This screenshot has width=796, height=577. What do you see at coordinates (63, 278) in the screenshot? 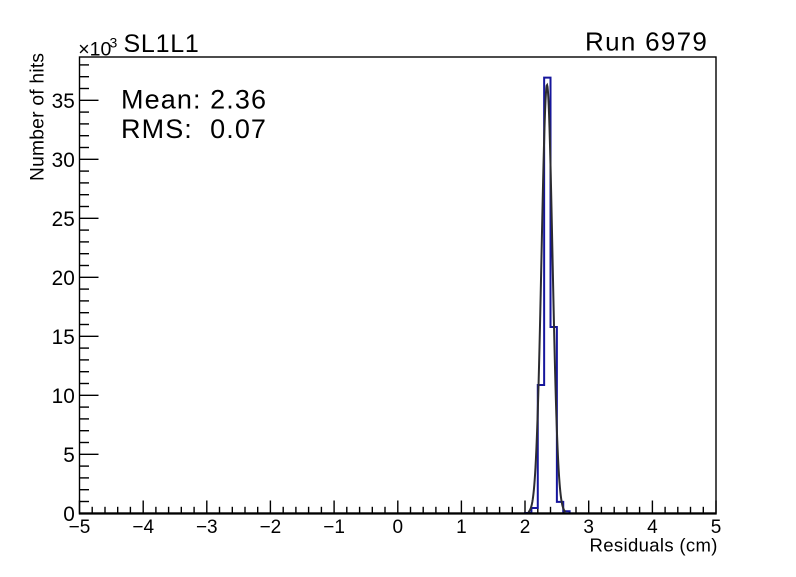
I see `svg-text: 20` at bounding box center [63, 278].